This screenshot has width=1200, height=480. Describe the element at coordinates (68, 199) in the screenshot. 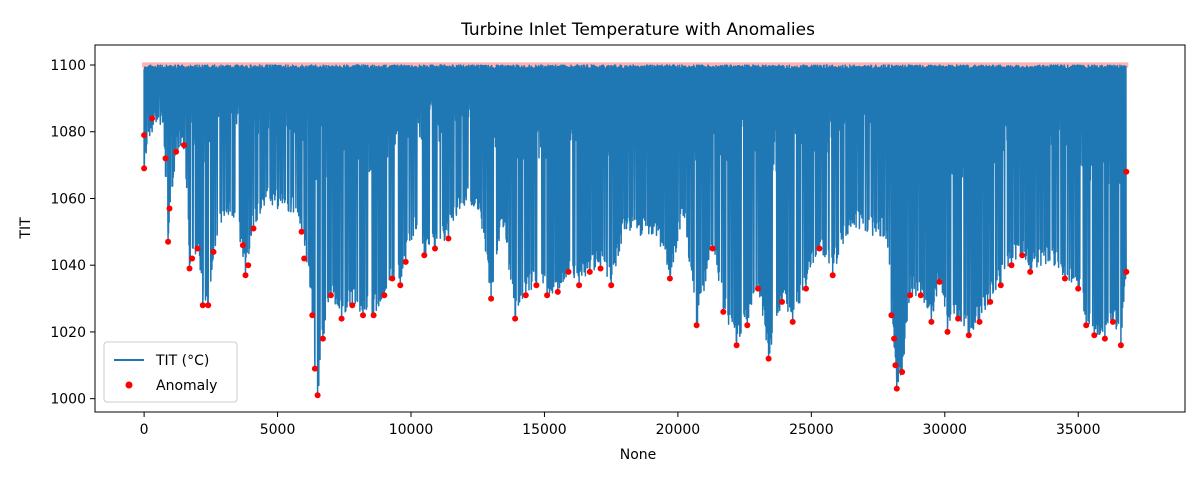

I see `y-tick-label: 1060` at that location.